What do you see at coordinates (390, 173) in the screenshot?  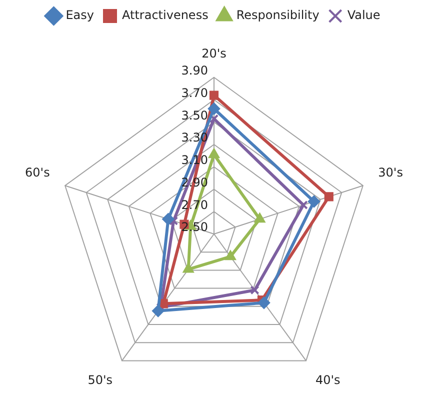 I see `spoke-label: 30's` at bounding box center [390, 173].